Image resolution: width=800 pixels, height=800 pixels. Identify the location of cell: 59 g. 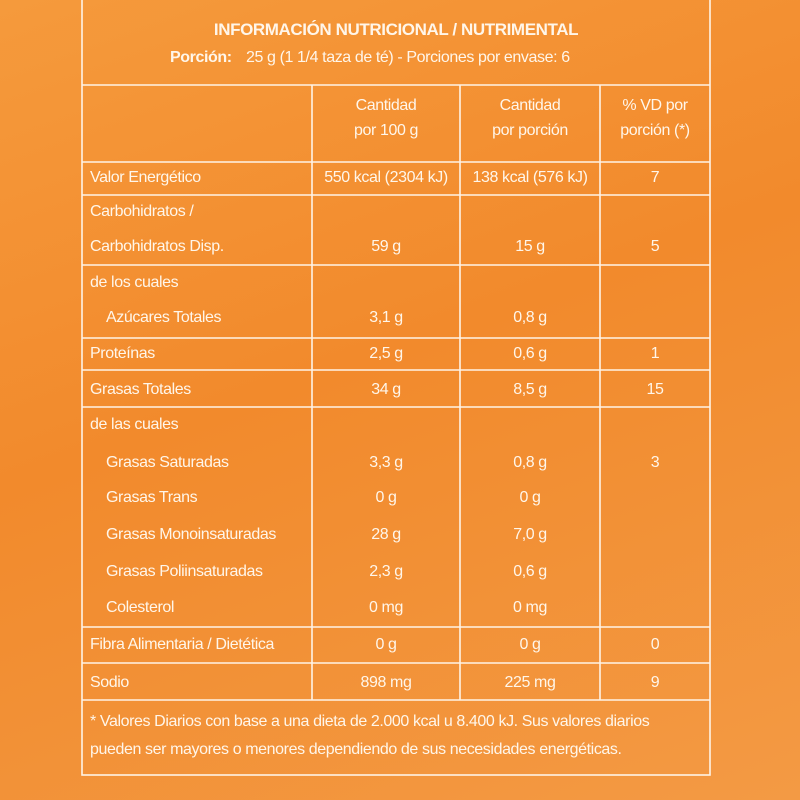
(386, 246).